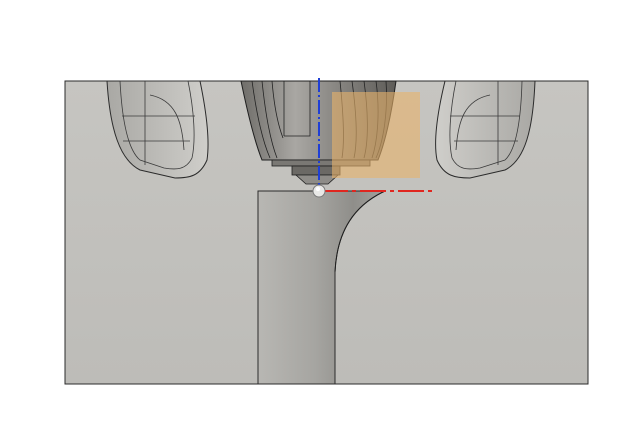 This screenshot has width=619, height=424. Describe the element at coordinates (319, 191) in the screenshot. I see `origin-point-icon` at that location.